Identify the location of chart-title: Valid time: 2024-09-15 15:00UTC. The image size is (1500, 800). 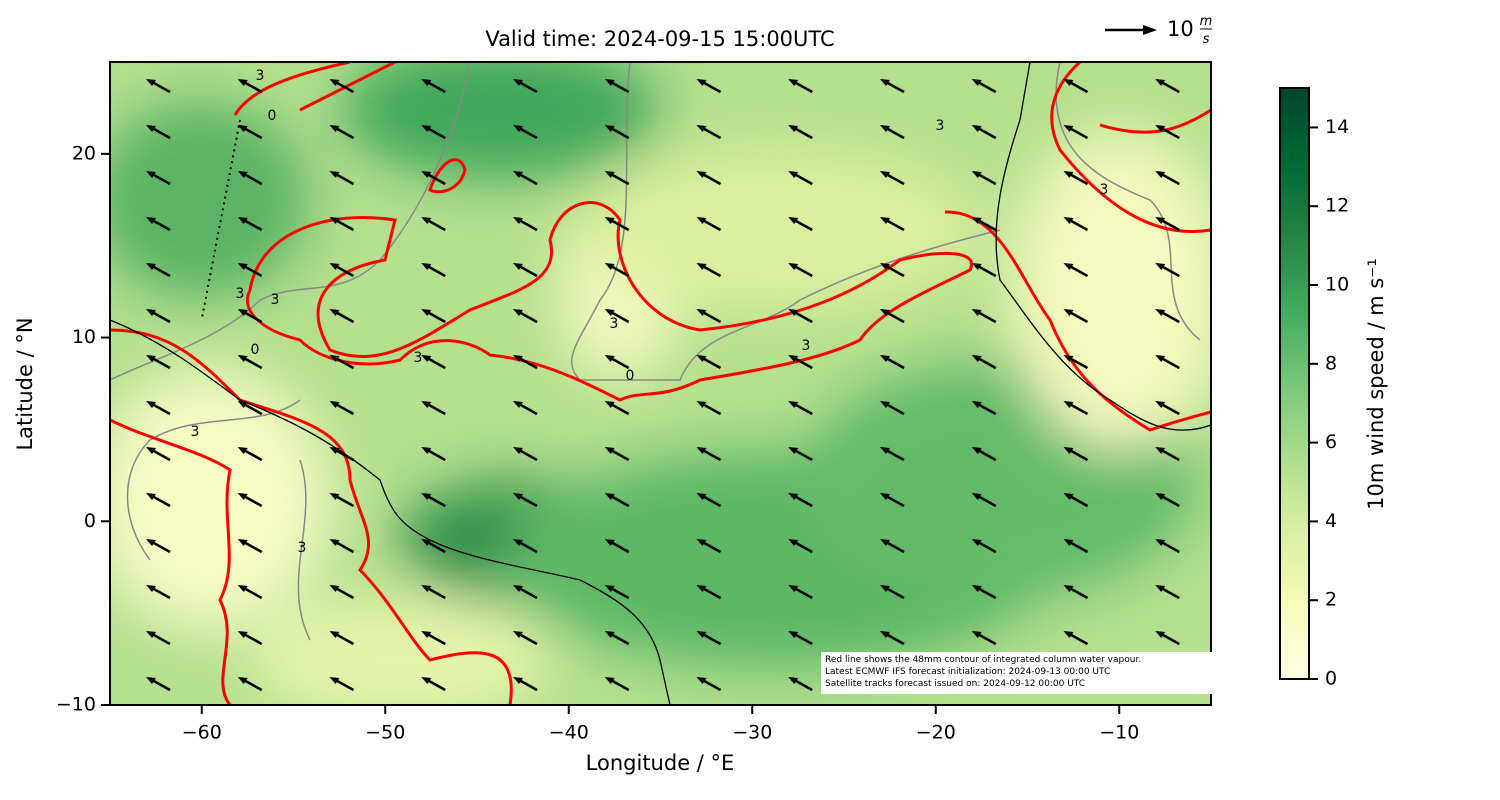
(659, 39).